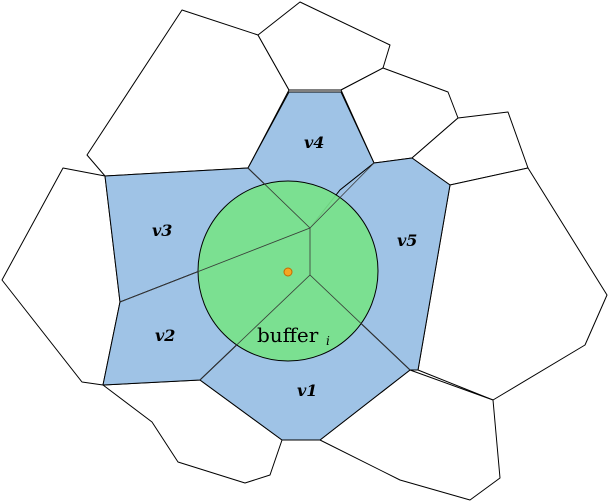 The height and width of the screenshot is (504, 610). I want to click on label-v4: v4, so click(314, 142).